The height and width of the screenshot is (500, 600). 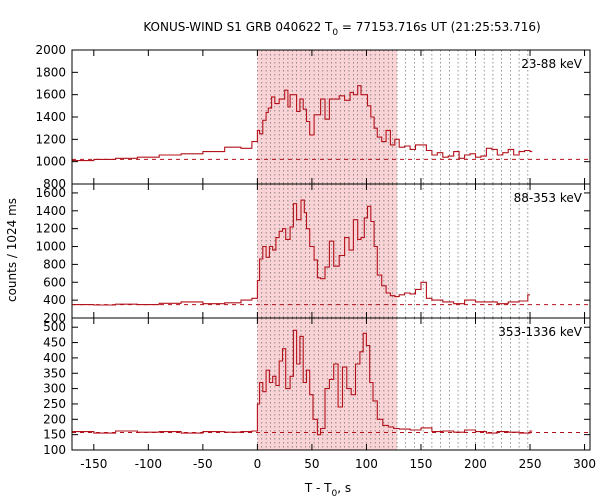 What do you see at coordinates (548, 198) in the screenshot?
I see `energy-band-label: 88-353 keV` at bounding box center [548, 198].